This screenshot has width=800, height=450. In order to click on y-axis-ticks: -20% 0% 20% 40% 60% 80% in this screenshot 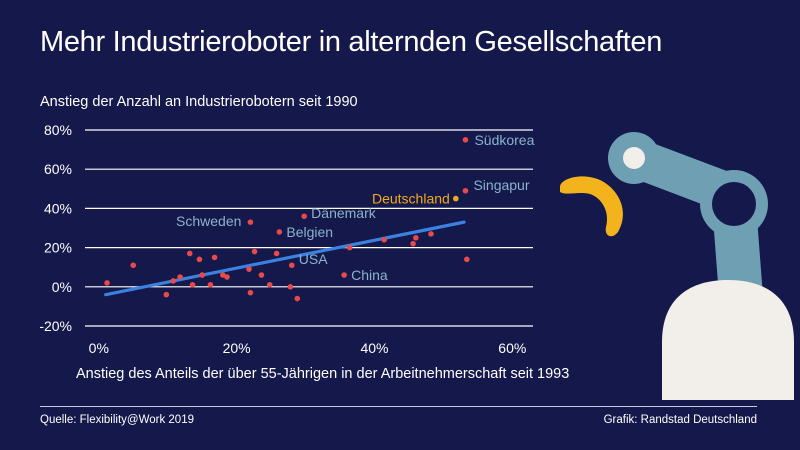, I will do `click(55, 228)`.